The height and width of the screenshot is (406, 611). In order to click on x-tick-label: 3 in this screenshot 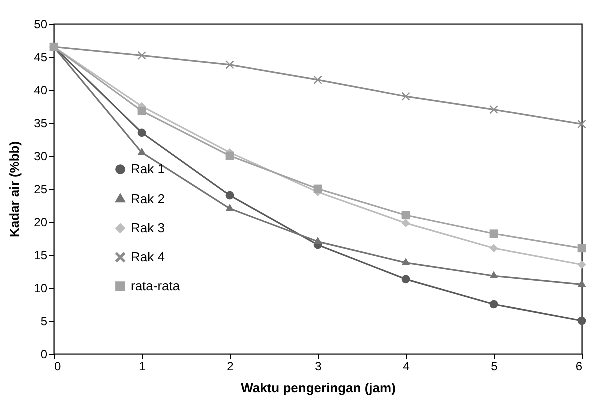, I will do `click(318, 367)`.